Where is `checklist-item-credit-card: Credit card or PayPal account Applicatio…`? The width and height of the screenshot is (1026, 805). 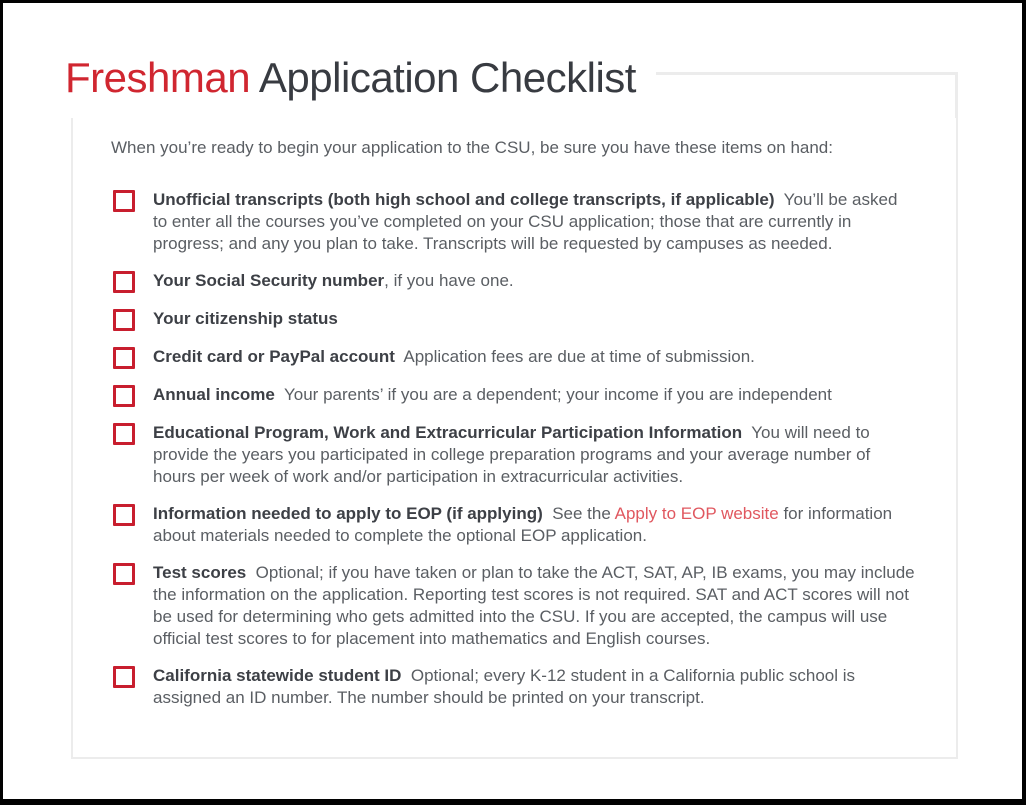
checklist-item-credit-card: Credit card or PayPal account Applicatio… is located at coordinates (513, 357).